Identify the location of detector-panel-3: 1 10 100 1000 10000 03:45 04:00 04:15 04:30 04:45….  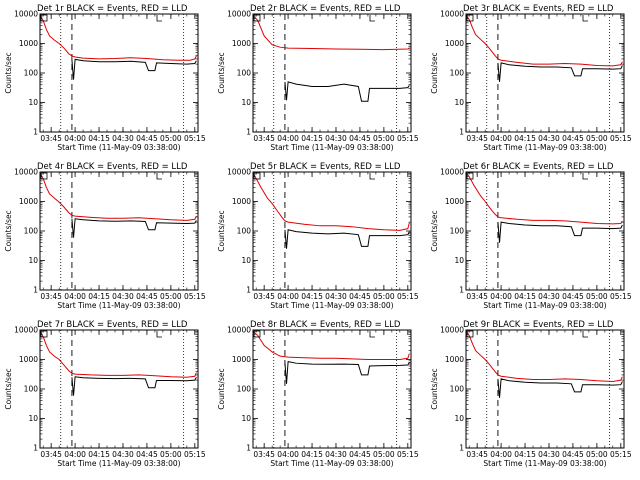
(531, 78).